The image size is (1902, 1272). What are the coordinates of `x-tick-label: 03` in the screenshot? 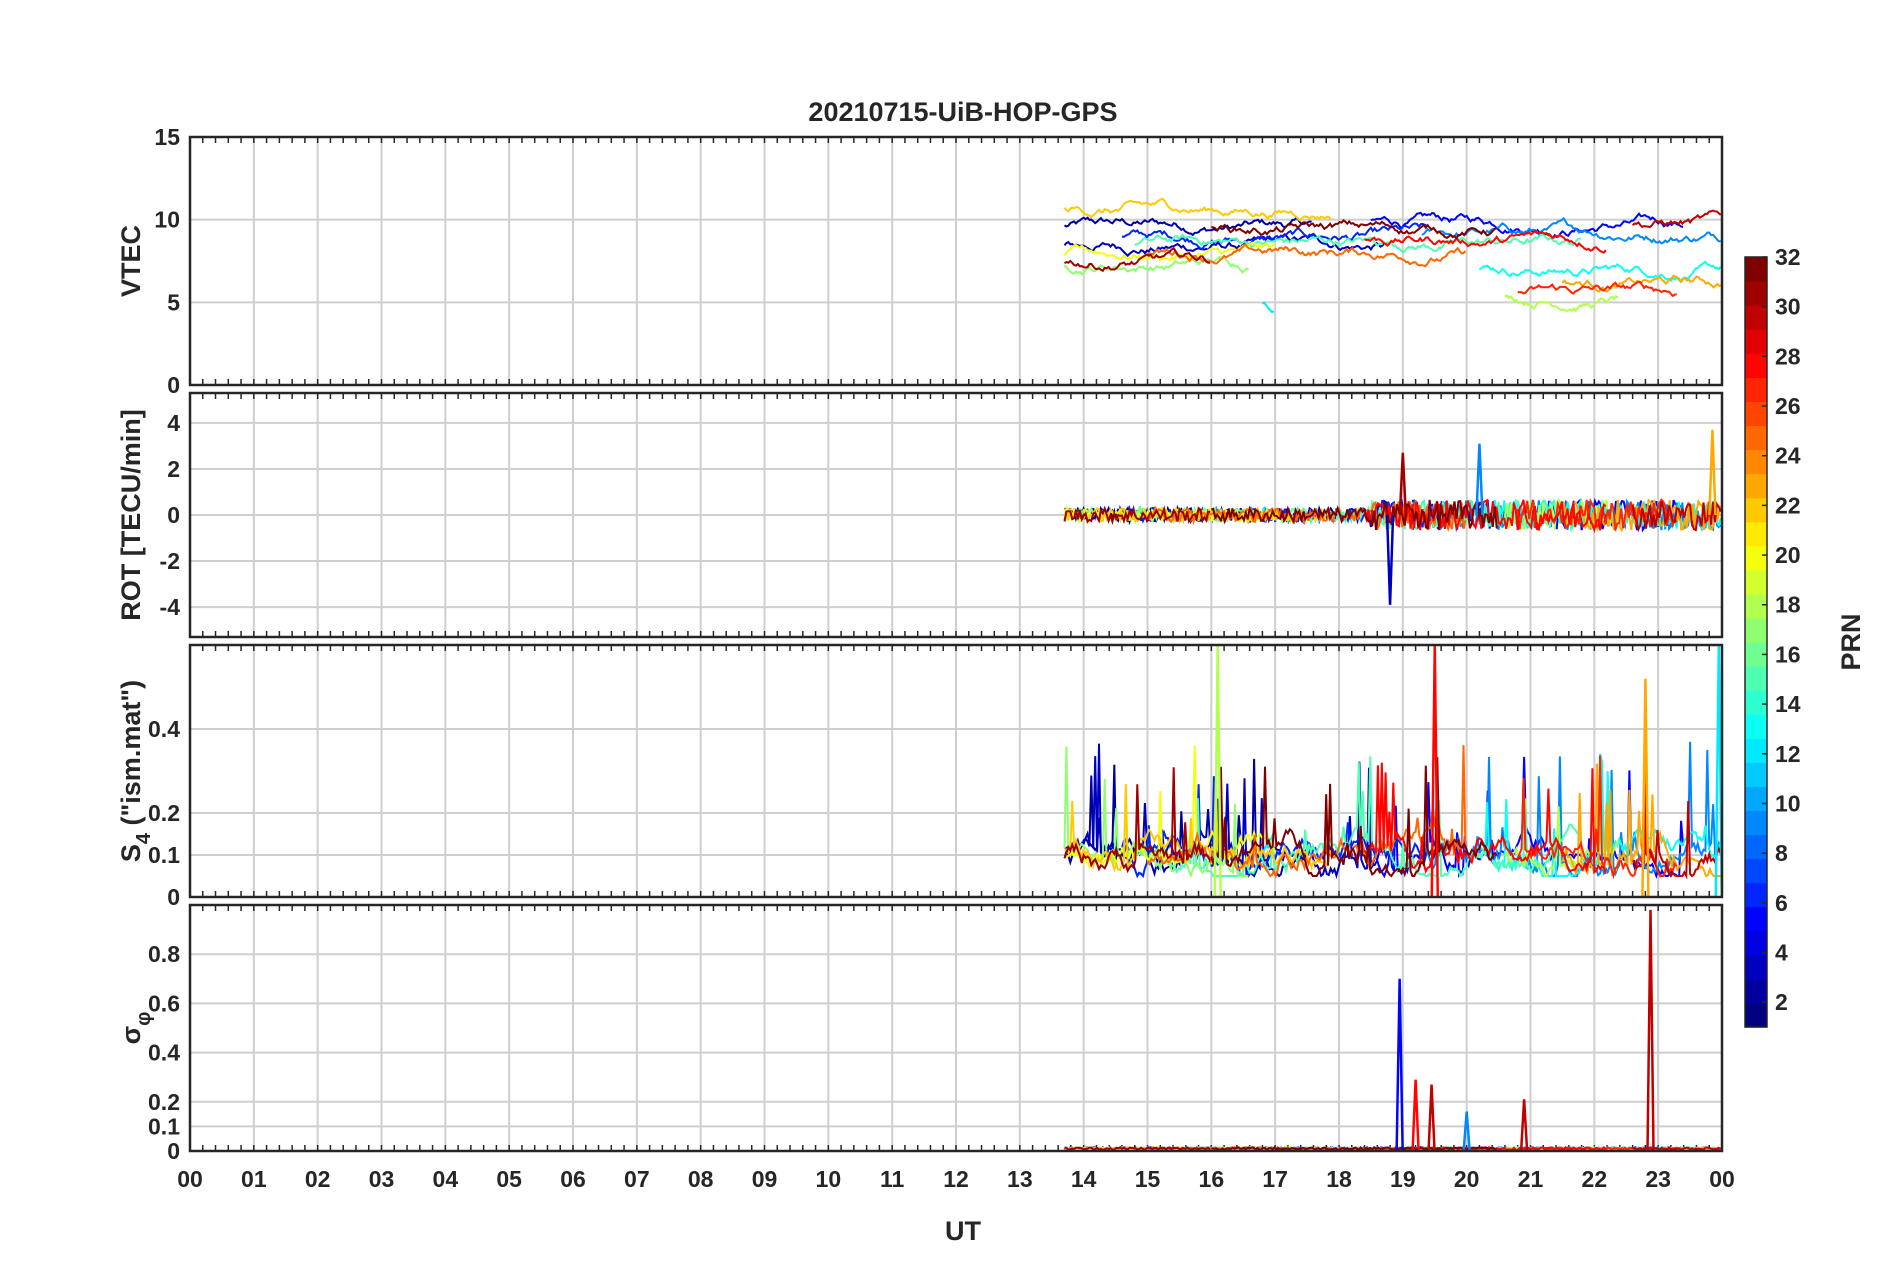 It's located at (382, 1179).